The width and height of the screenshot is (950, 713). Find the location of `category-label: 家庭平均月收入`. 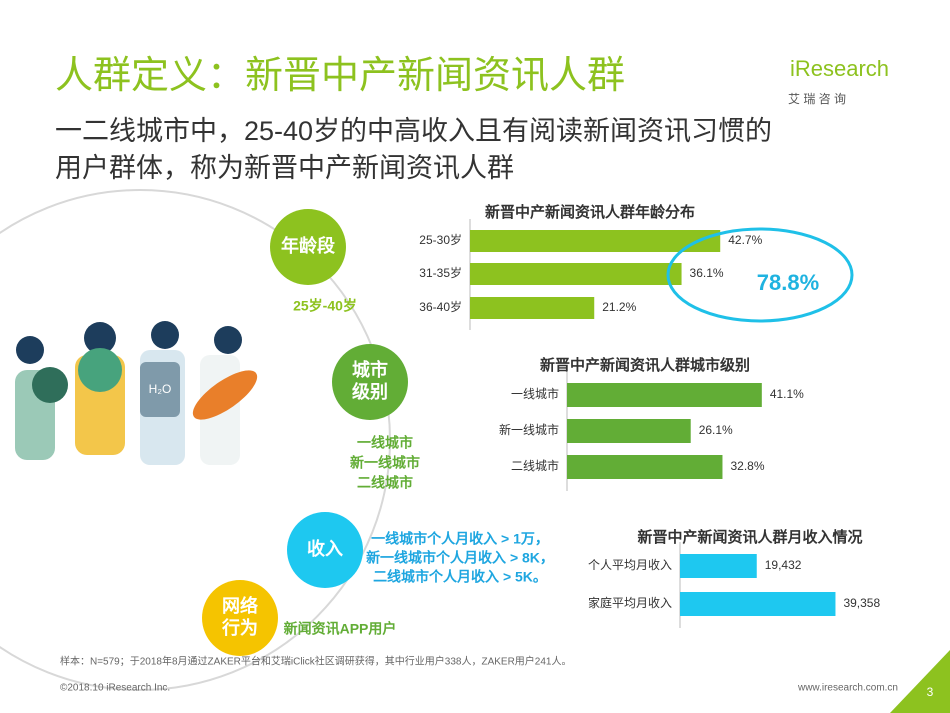

category-label: 家庭平均月收入 is located at coordinates (630, 602).